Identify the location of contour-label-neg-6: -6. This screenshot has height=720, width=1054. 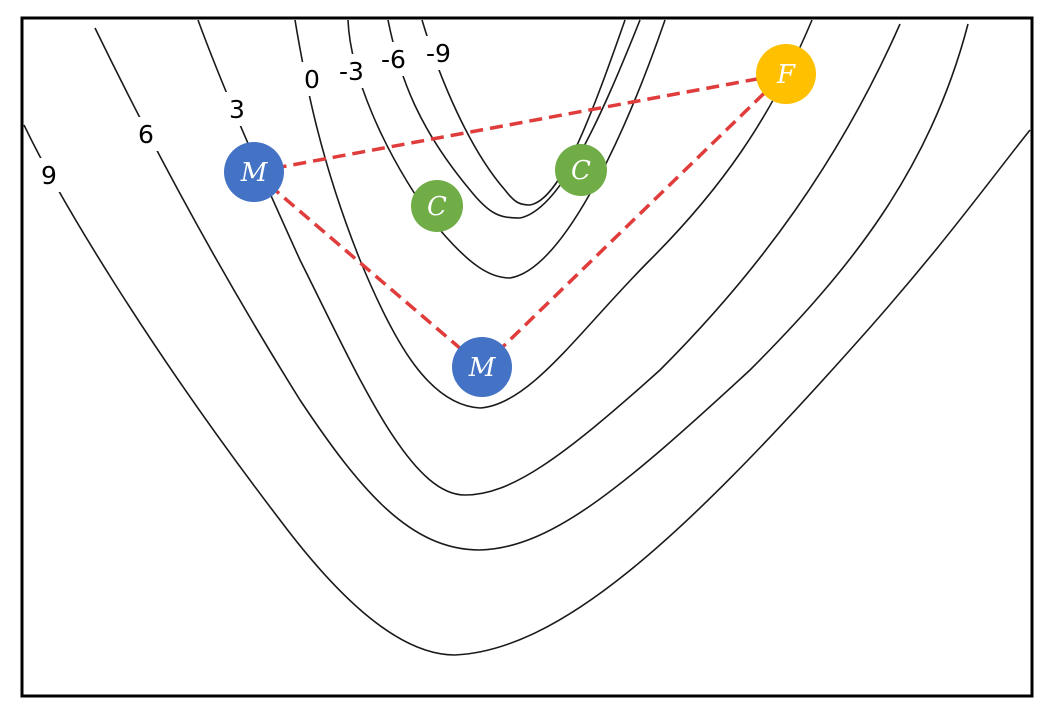
(393, 59).